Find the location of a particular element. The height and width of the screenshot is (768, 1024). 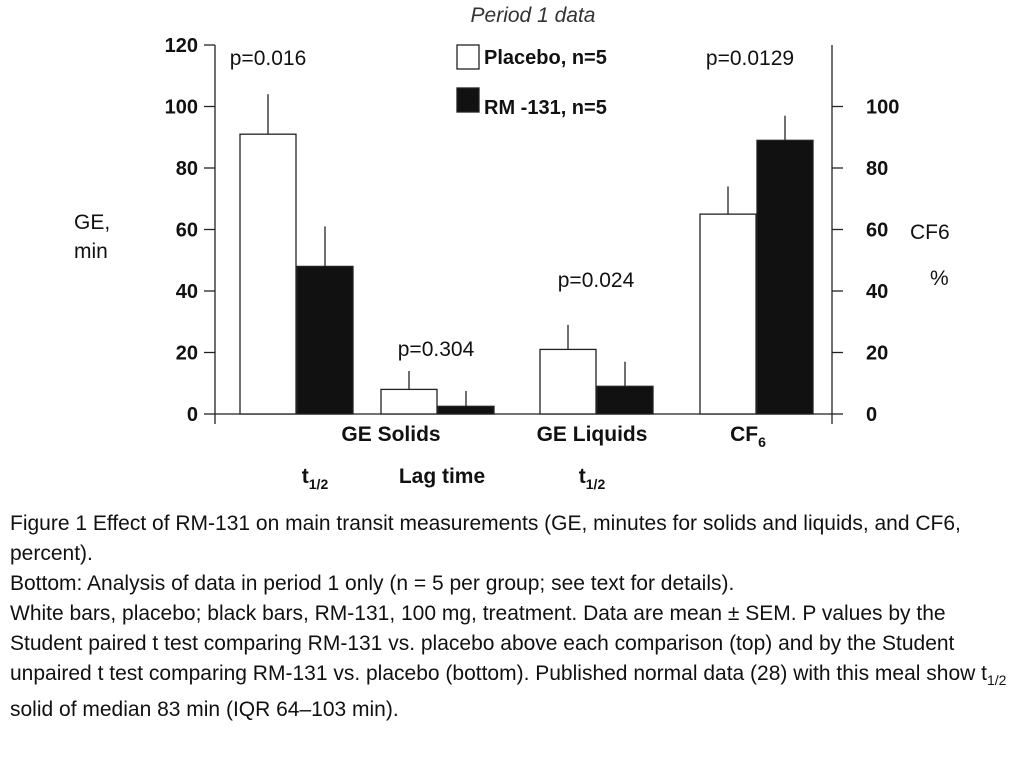

category-labels: t1/2 GE Solids Lag time GE Liquids t1/2 CF6 is located at coordinates (534, 457).